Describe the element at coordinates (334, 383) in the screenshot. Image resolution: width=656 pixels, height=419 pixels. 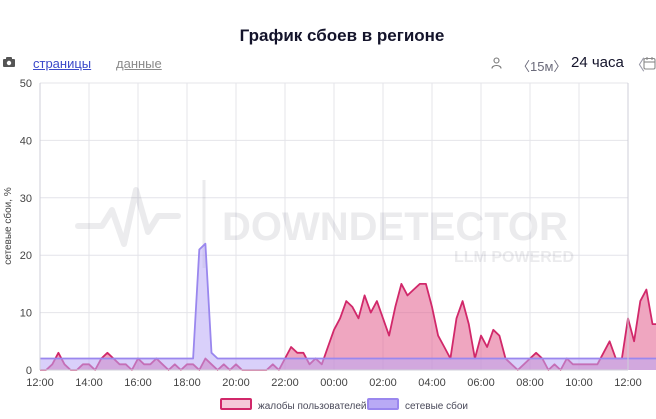
I see `x-tick-label: 00:00` at that location.